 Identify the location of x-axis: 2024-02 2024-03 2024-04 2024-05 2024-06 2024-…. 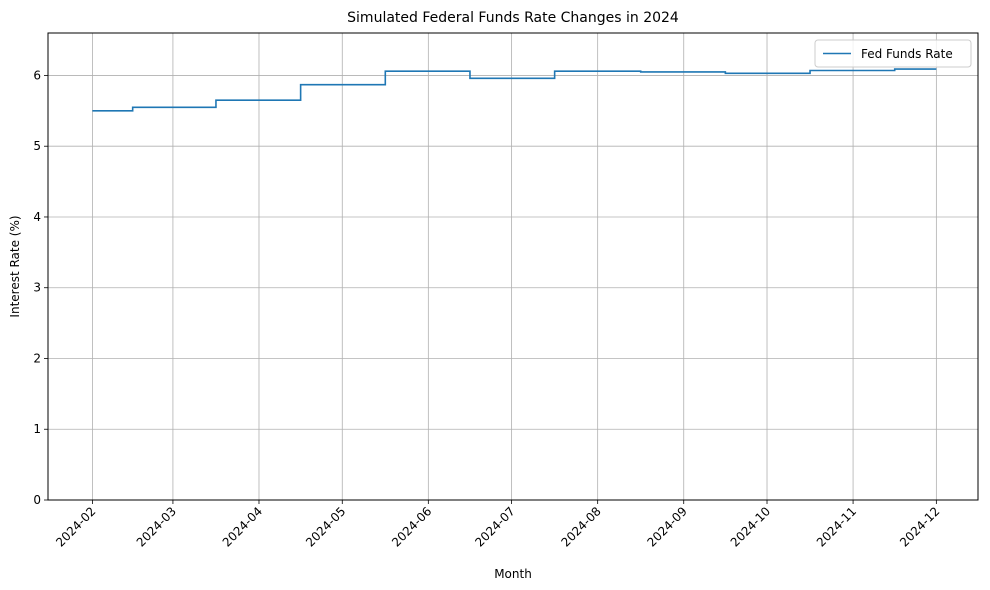
(497, 525).